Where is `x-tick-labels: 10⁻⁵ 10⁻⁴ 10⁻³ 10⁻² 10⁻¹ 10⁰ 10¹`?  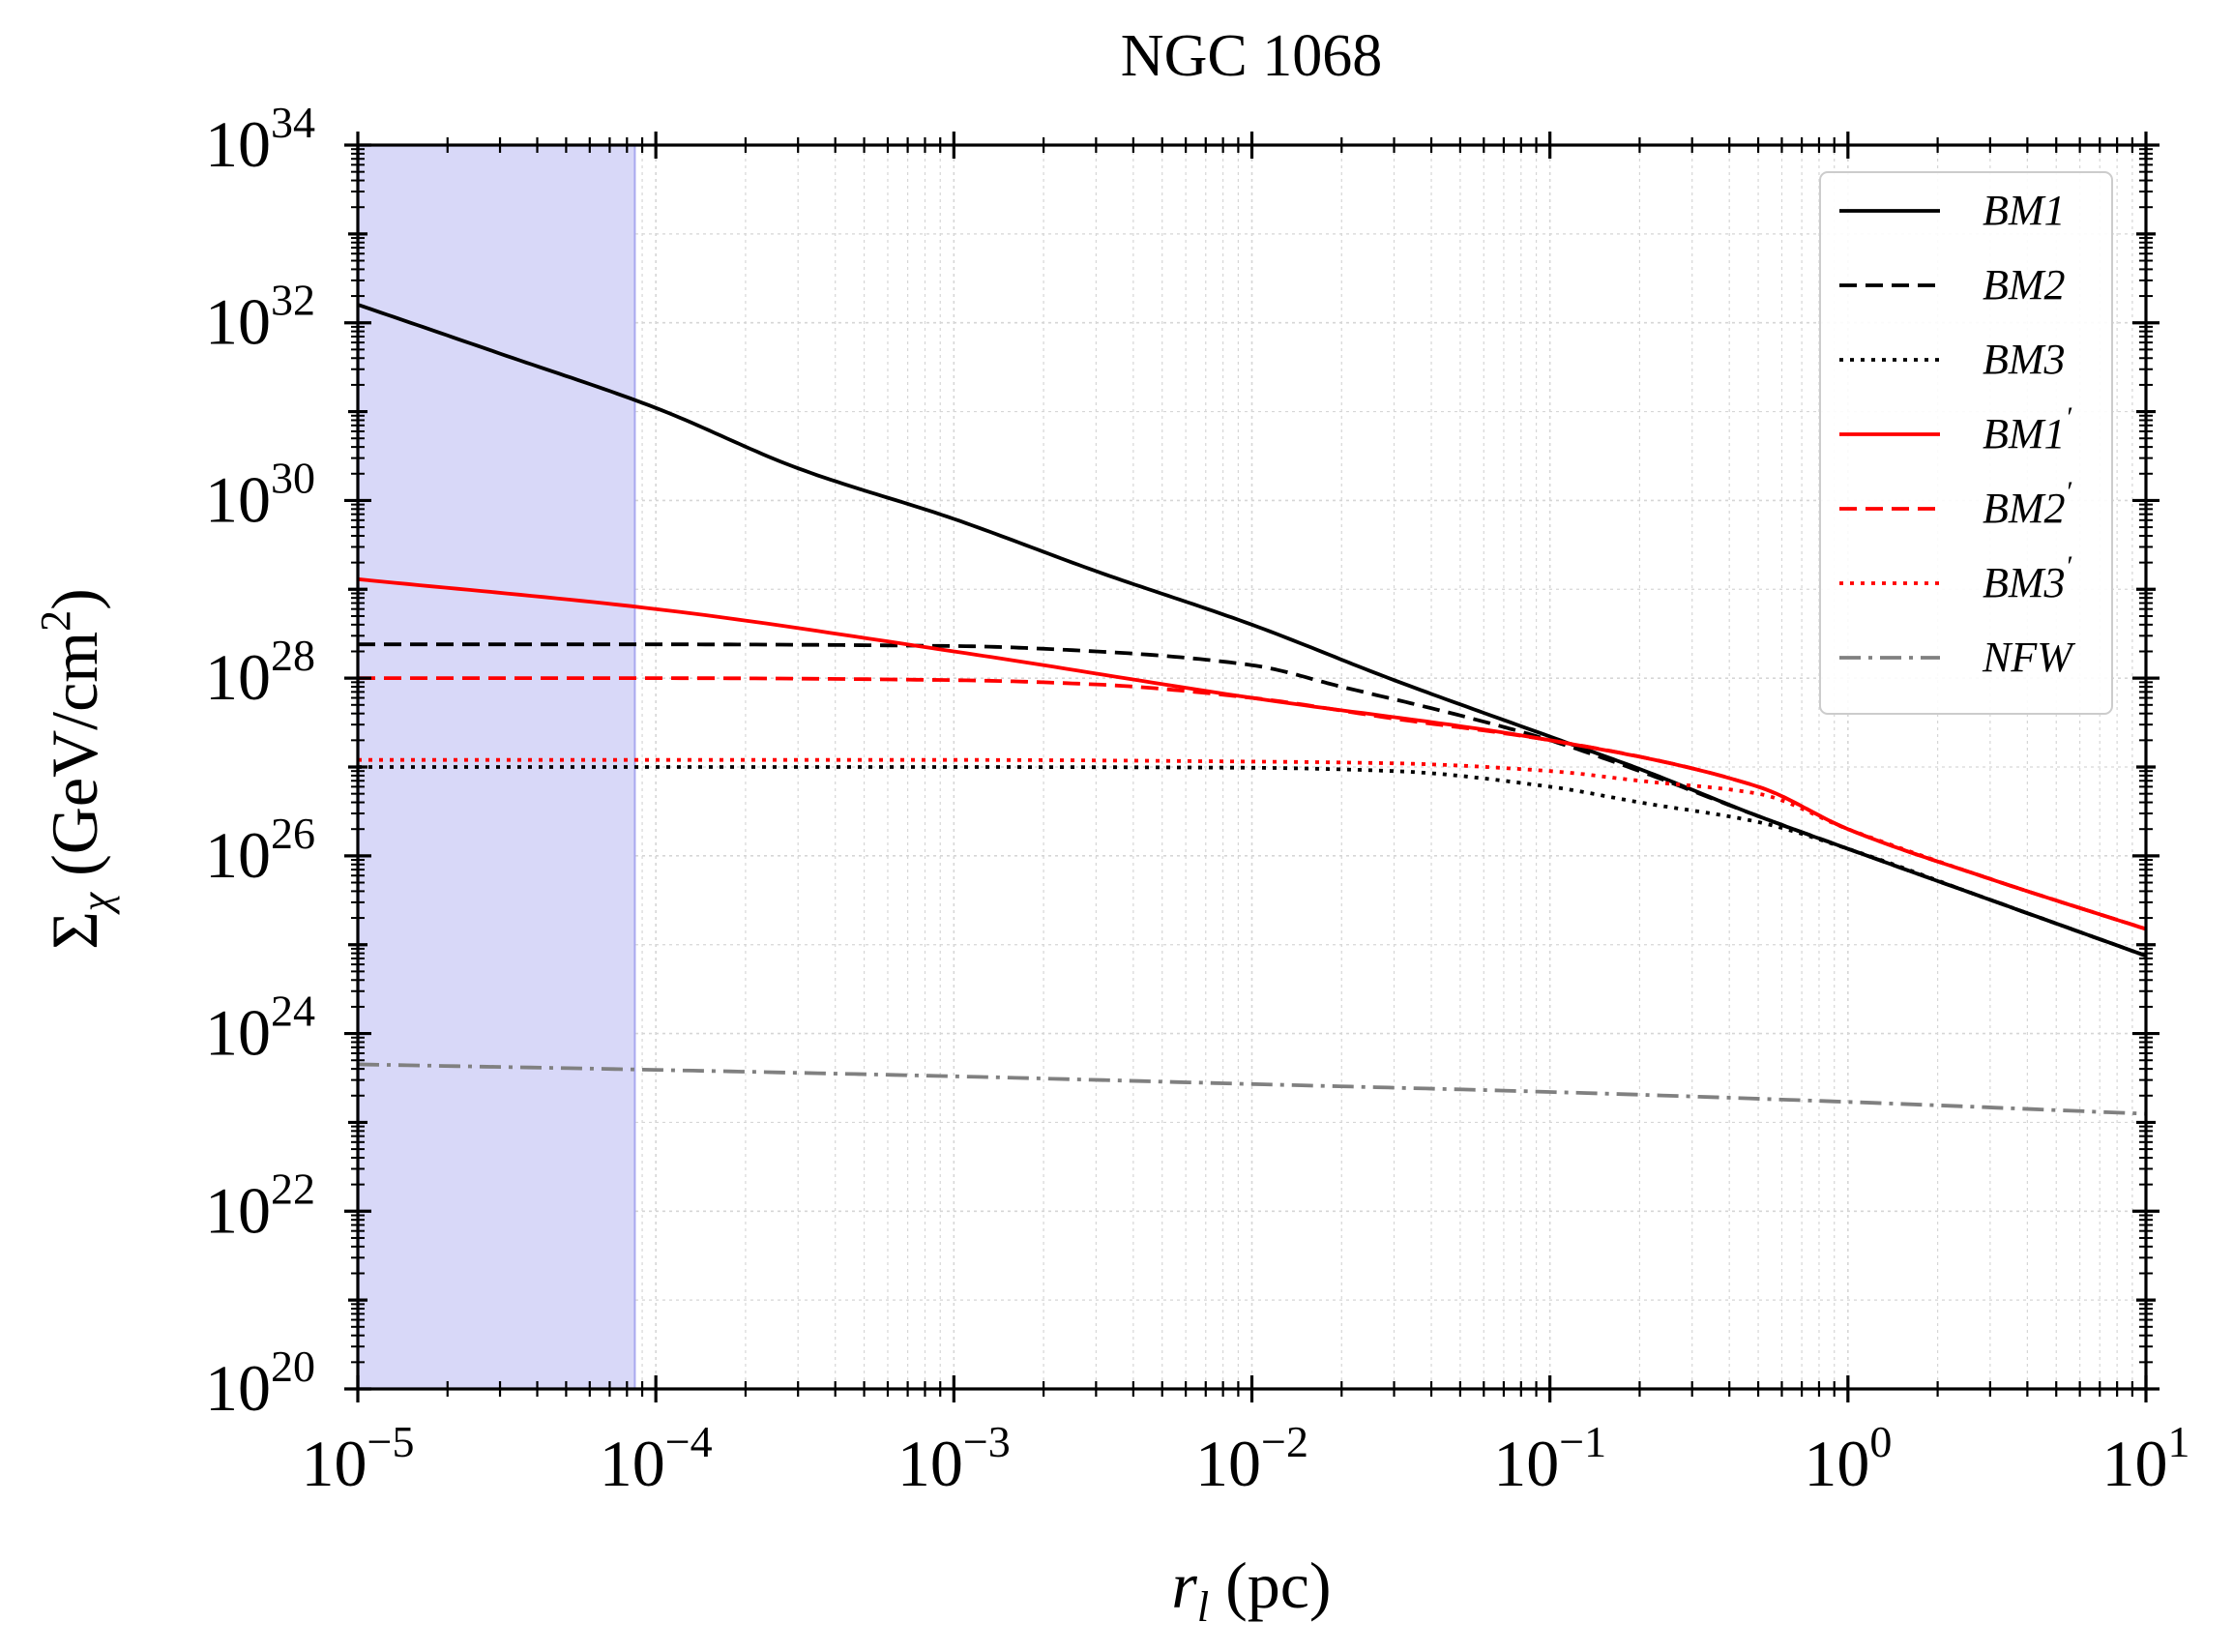 x-tick-labels: 10⁻⁵ 10⁻⁴ 10⁻³ 10⁻² 10⁻¹ 10⁰ 10¹ is located at coordinates (1246, 1458).